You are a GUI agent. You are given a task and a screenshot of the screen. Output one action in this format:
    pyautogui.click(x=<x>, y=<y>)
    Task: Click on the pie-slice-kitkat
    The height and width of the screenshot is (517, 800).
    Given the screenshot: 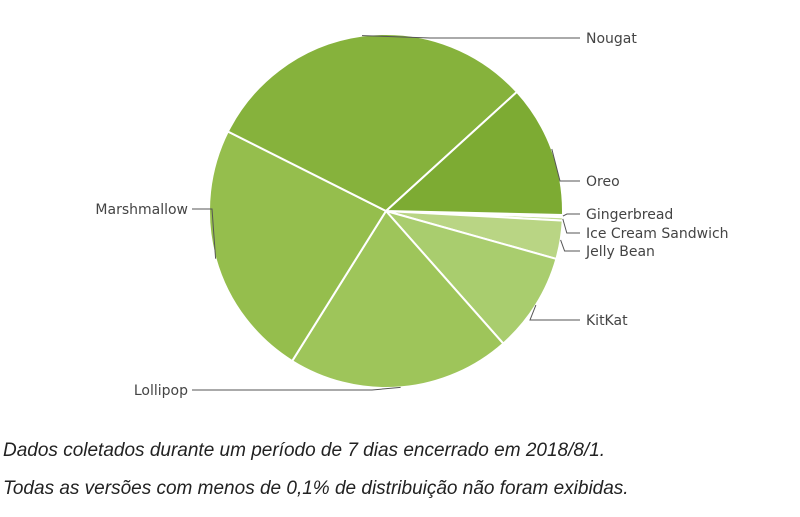 What is the action you would take?
    pyautogui.click(x=471, y=277)
    